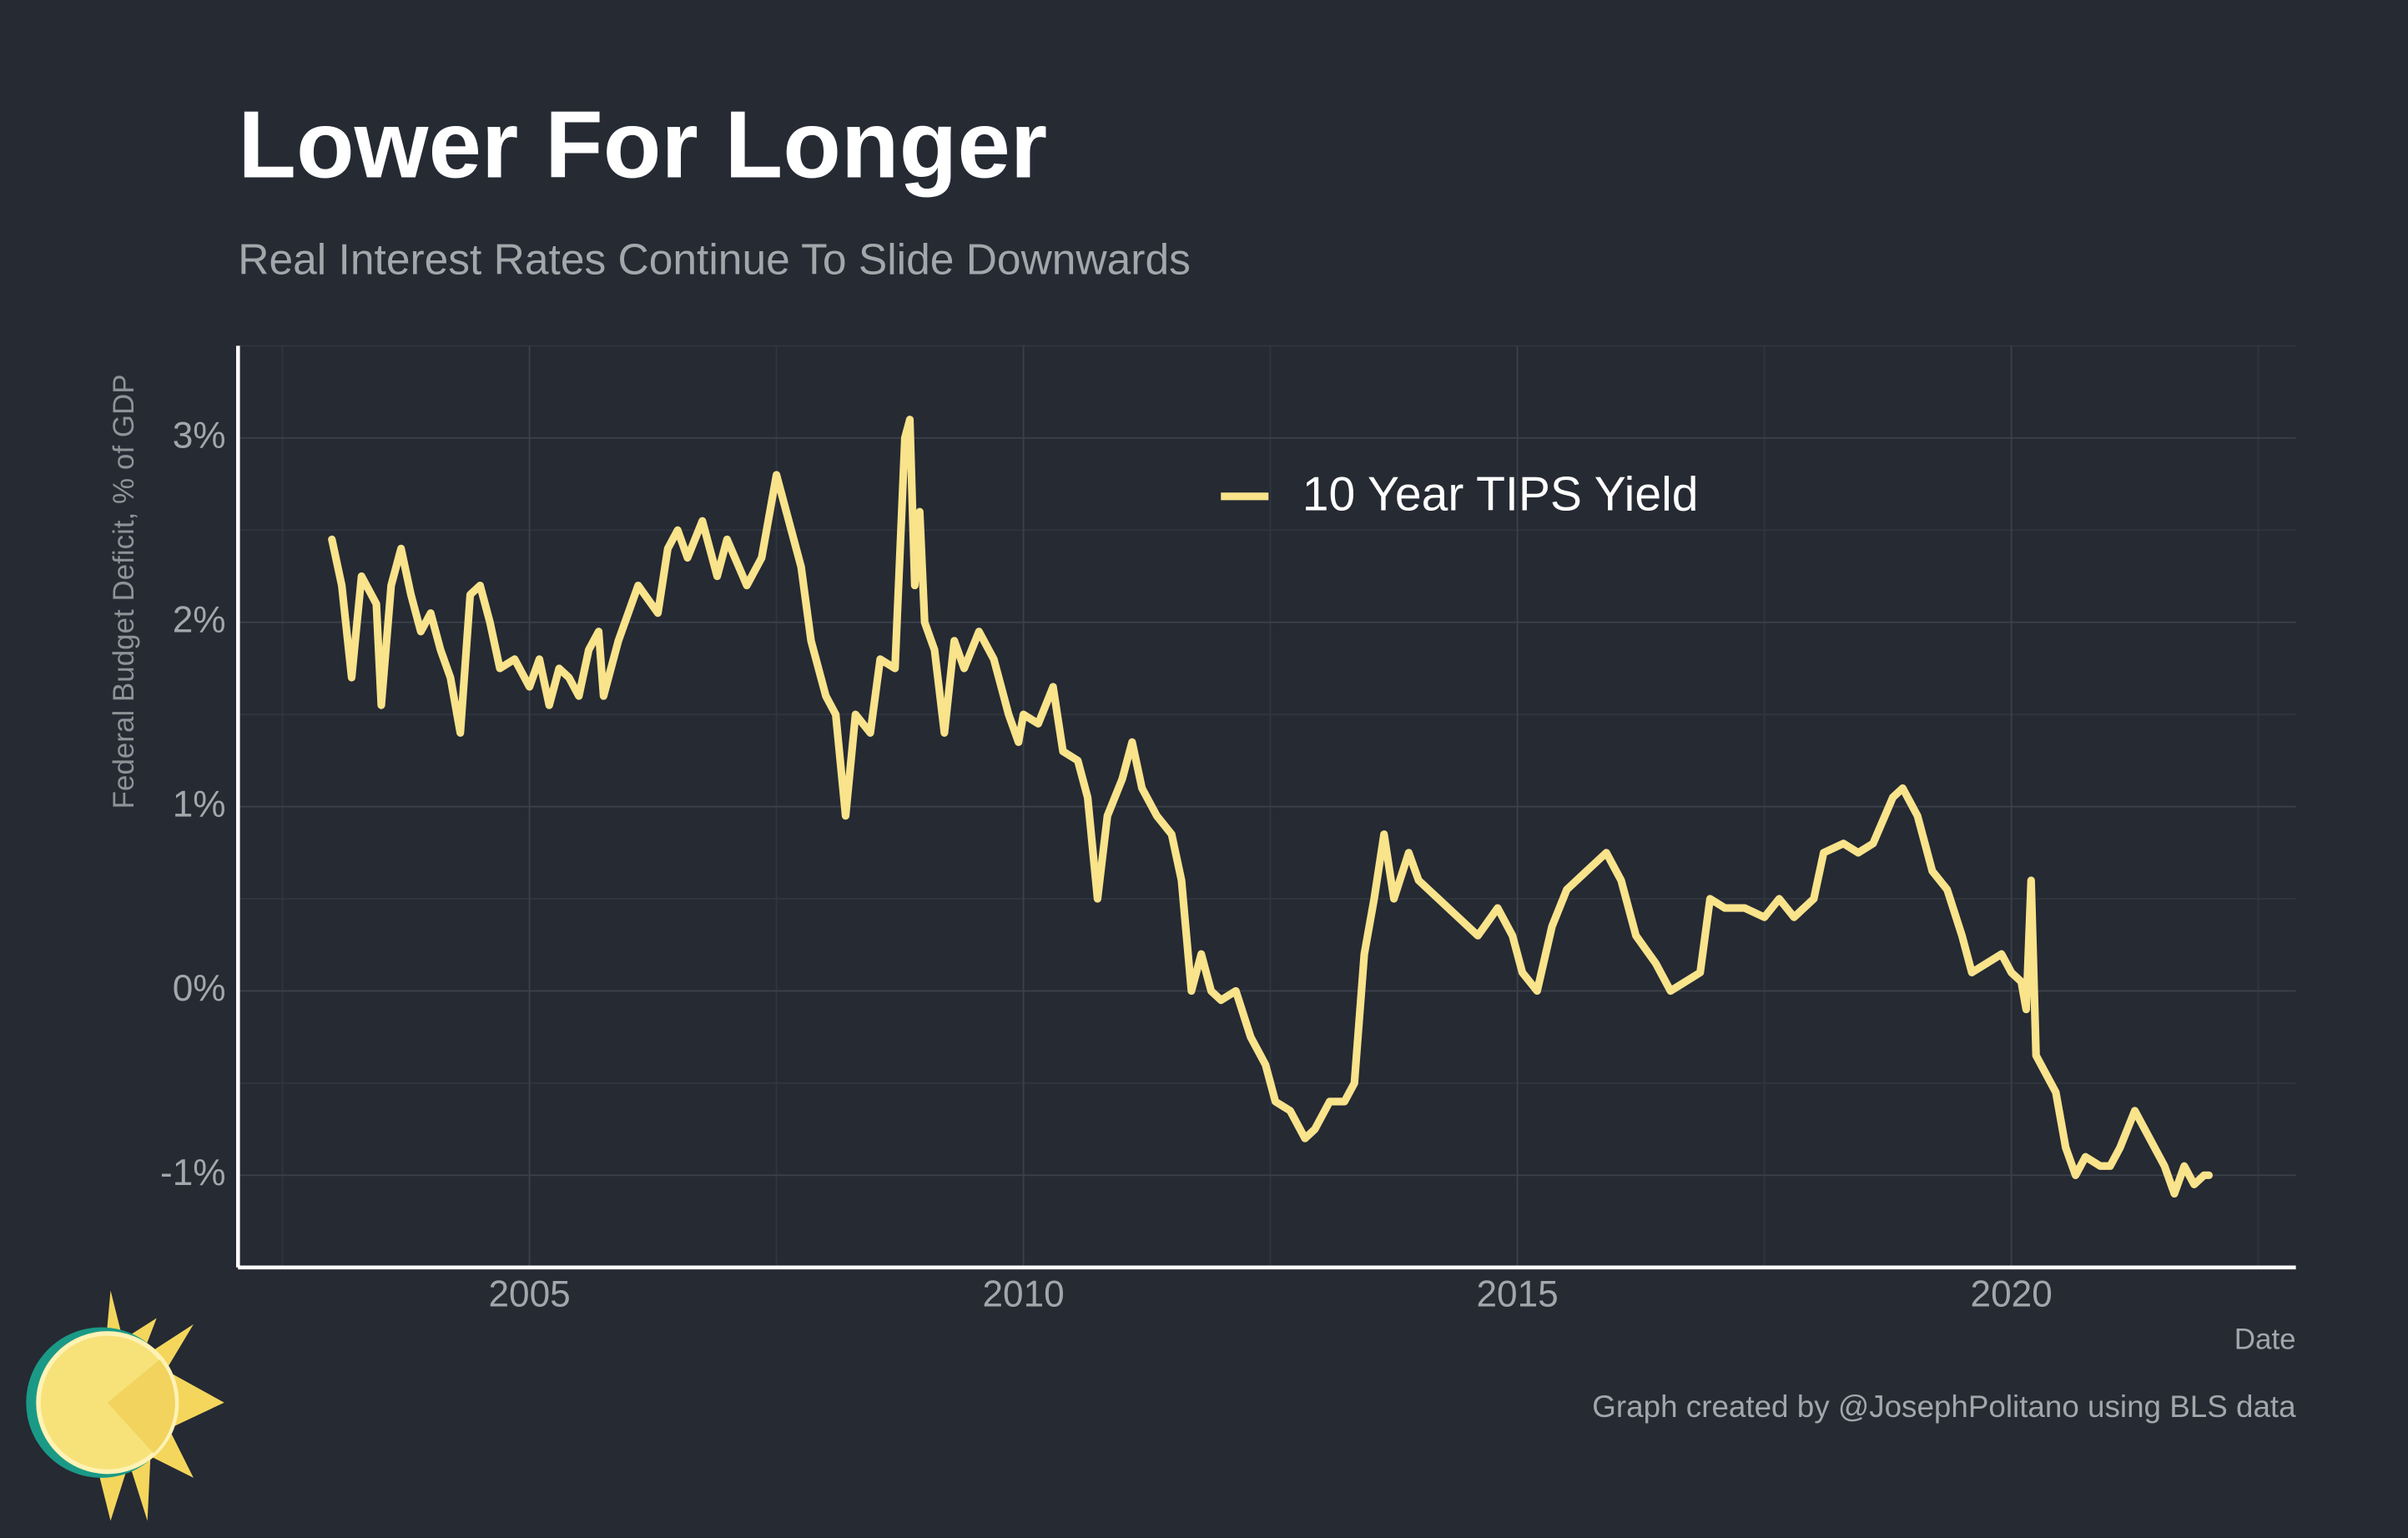 The width and height of the screenshot is (2408, 1538). Describe the element at coordinates (199, 619) in the screenshot. I see `y-tick-label: 2%` at that location.